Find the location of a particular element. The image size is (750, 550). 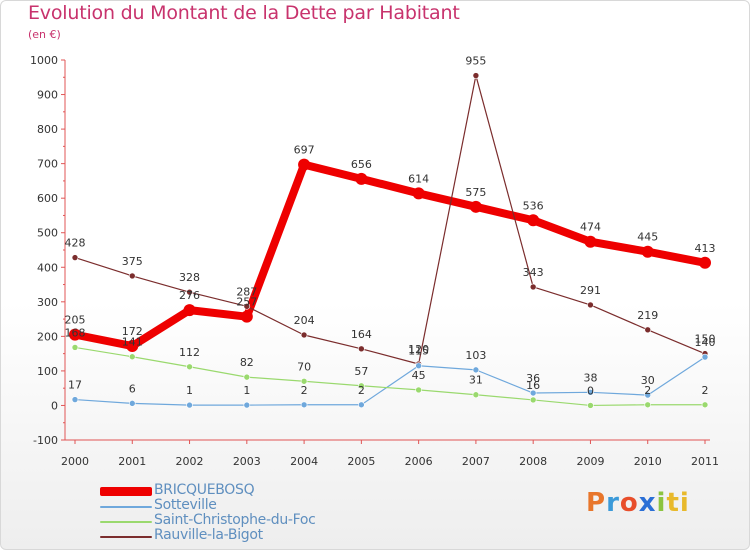

y-tick-label: 0 is located at coordinates (54, 405).